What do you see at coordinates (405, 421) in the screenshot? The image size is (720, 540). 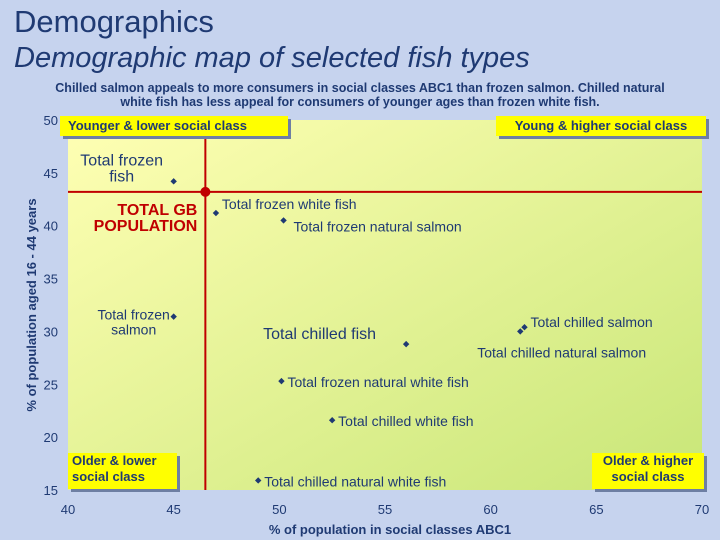 I see `data-label: Total chilled white fish` at bounding box center [405, 421].